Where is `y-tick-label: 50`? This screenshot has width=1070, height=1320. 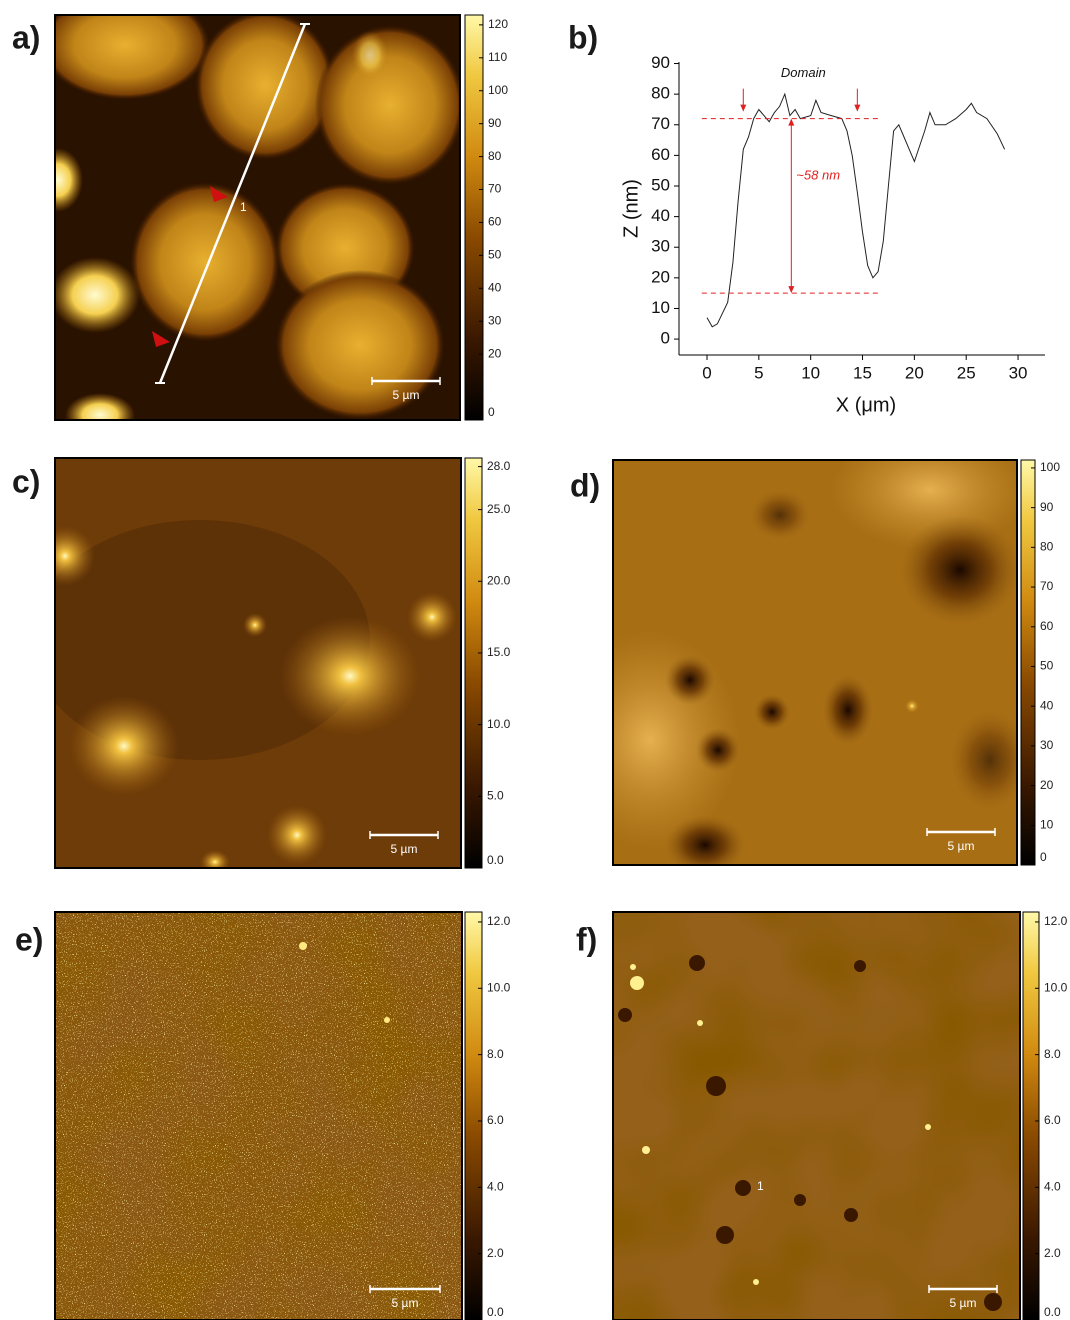
y-tick-label: 50 is located at coordinates (660, 184).